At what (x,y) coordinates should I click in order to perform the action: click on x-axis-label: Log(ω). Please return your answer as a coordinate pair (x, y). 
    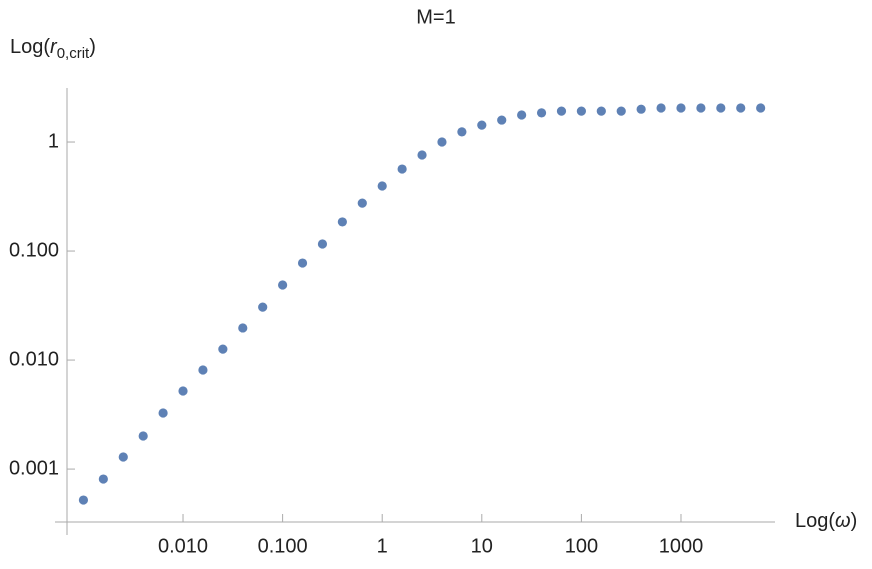
    Looking at the image, I should click on (826, 521).